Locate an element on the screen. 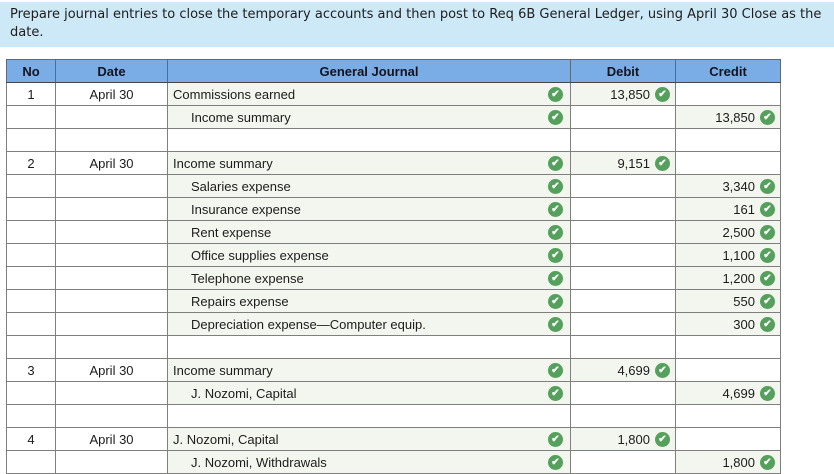  credit-cell: 550 ✔ is located at coordinates (728, 301).